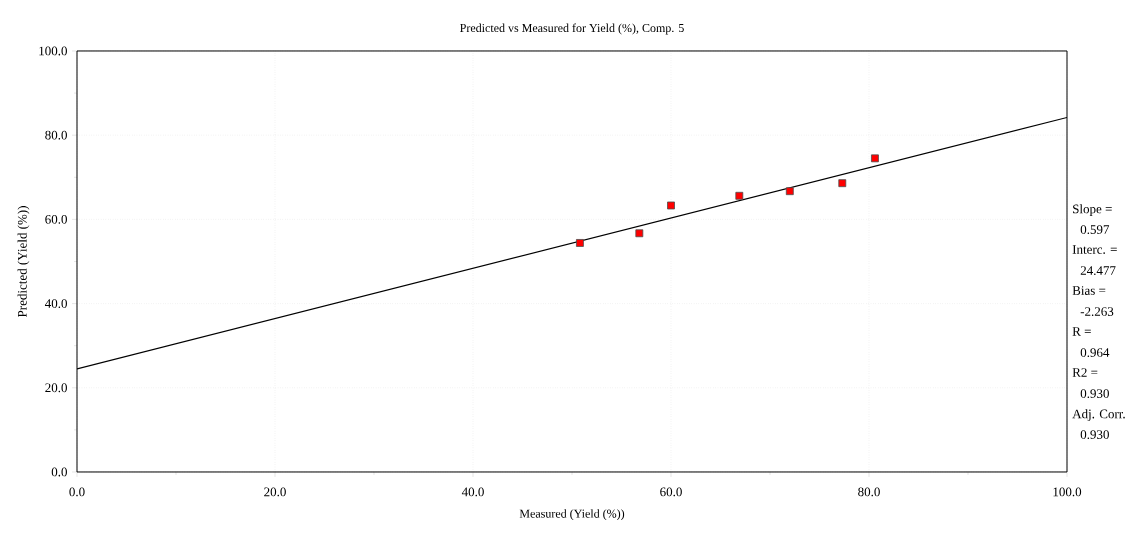 The height and width of the screenshot is (544, 1138). Describe the element at coordinates (23, 262) in the screenshot. I see `y-axis-title: Predicted (Yield (%))` at that location.